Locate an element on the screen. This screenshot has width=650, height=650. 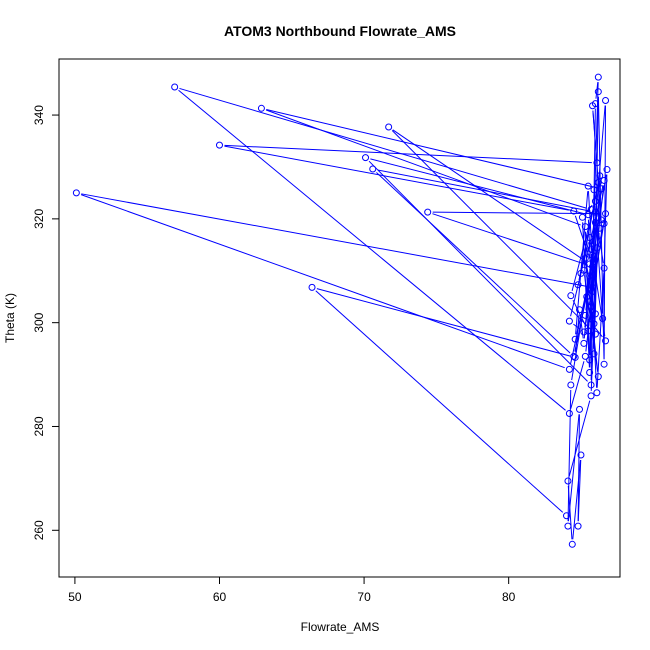
y-axis: 260 280 300 320 340 is located at coordinates (46, 322).